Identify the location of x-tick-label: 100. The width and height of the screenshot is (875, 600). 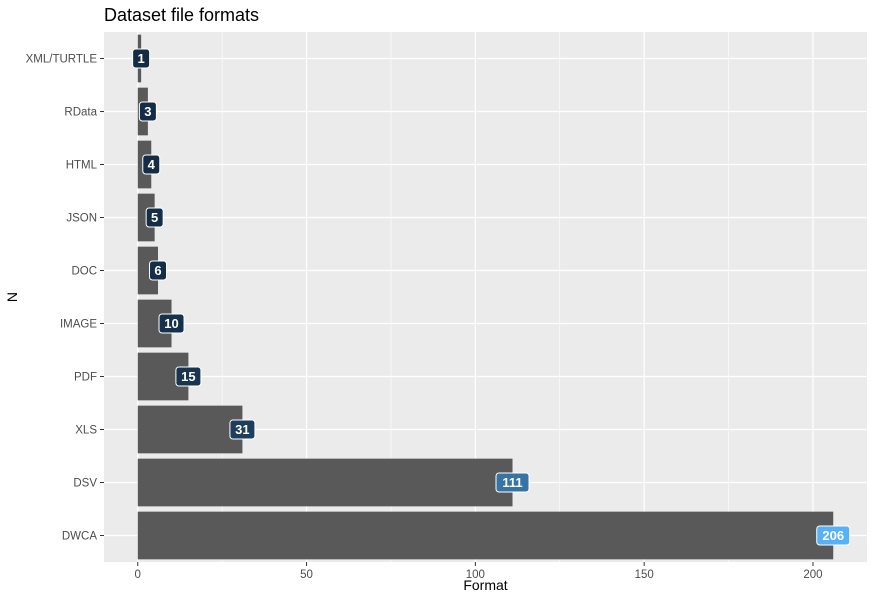
(475, 575).